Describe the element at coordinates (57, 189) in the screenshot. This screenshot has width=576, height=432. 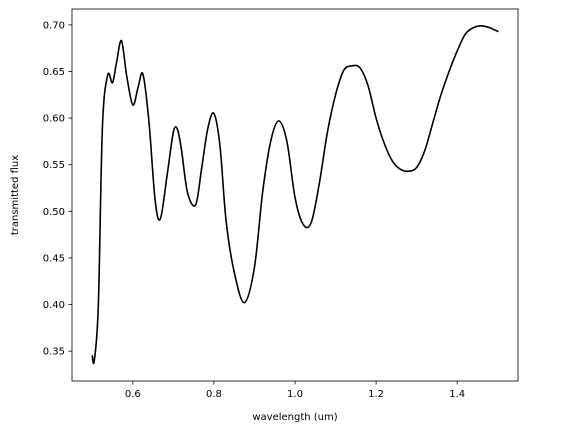
I see `y-axis-ticks: 0.35 0.40 0.45 0.50 0.55 0.60 0.65 0.70` at that location.